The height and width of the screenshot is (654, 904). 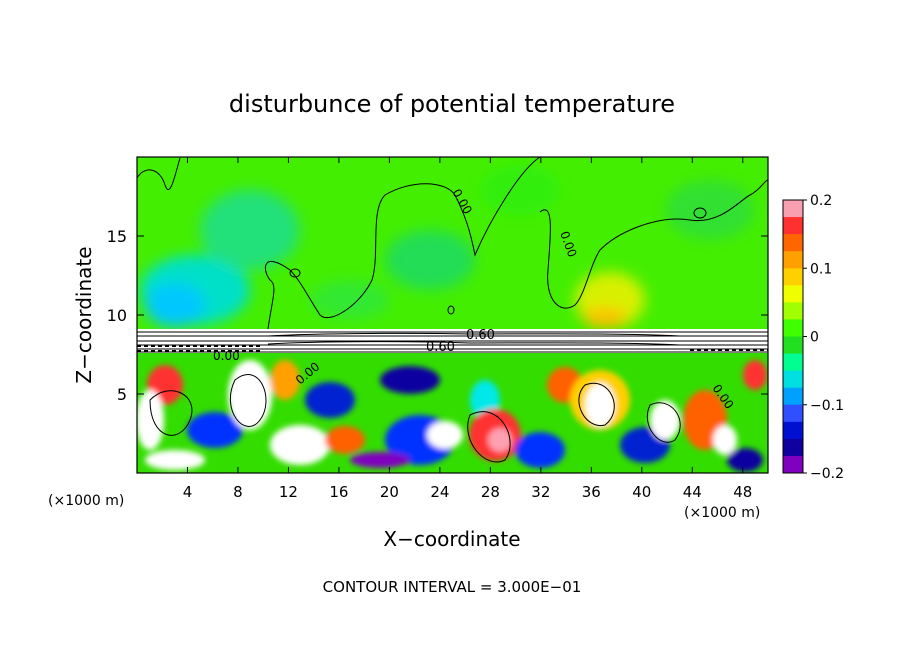 What do you see at coordinates (452, 104) in the screenshot?
I see `chart-title: disturbunce of potential temperature` at bounding box center [452, 104].